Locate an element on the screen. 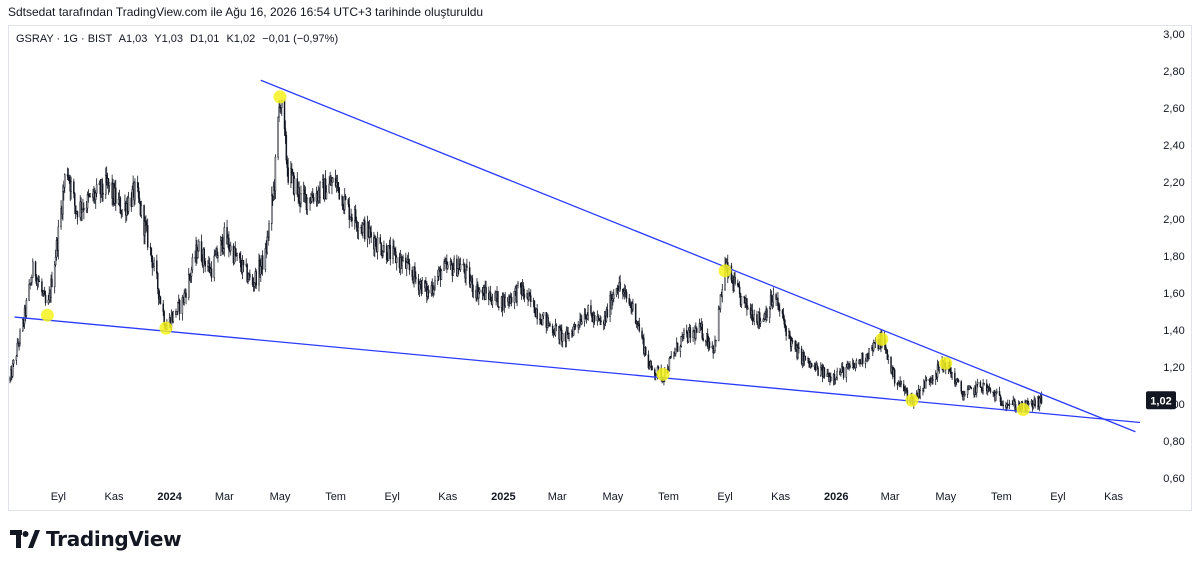 The height and width of the screenshot is (567, 1200). x-tick-label: Mar is located at coordinates (557, 497).